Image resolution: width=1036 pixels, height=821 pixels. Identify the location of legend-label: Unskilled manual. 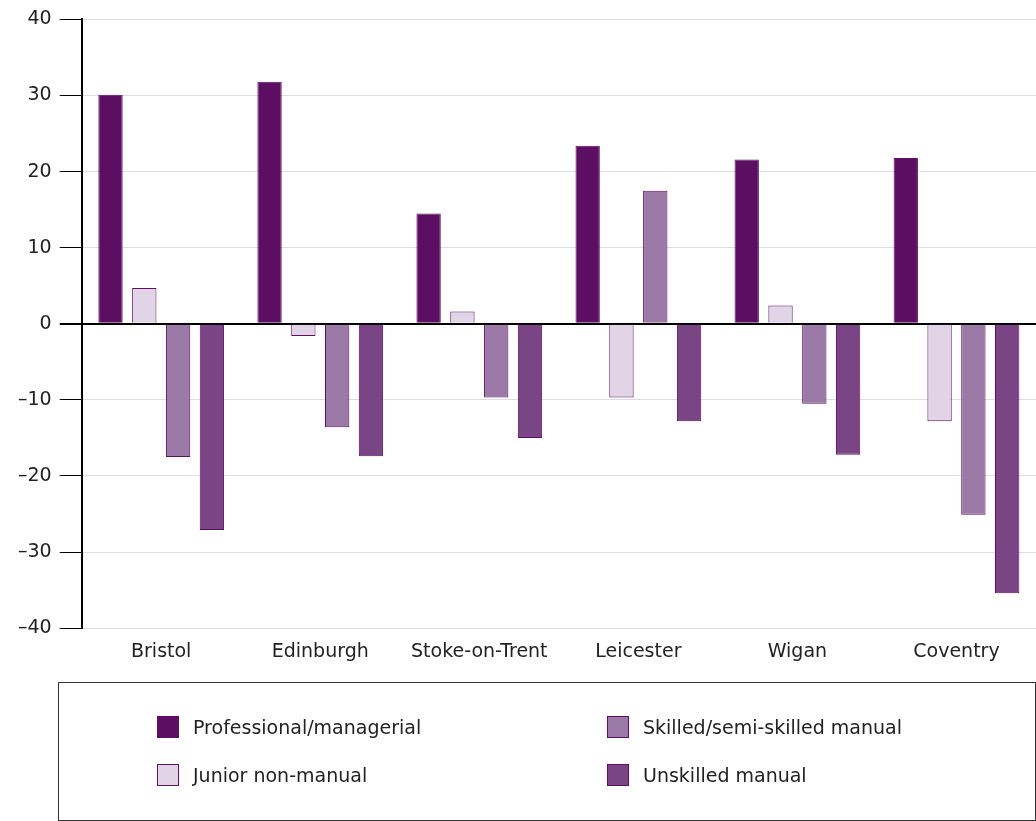
(725, 775).